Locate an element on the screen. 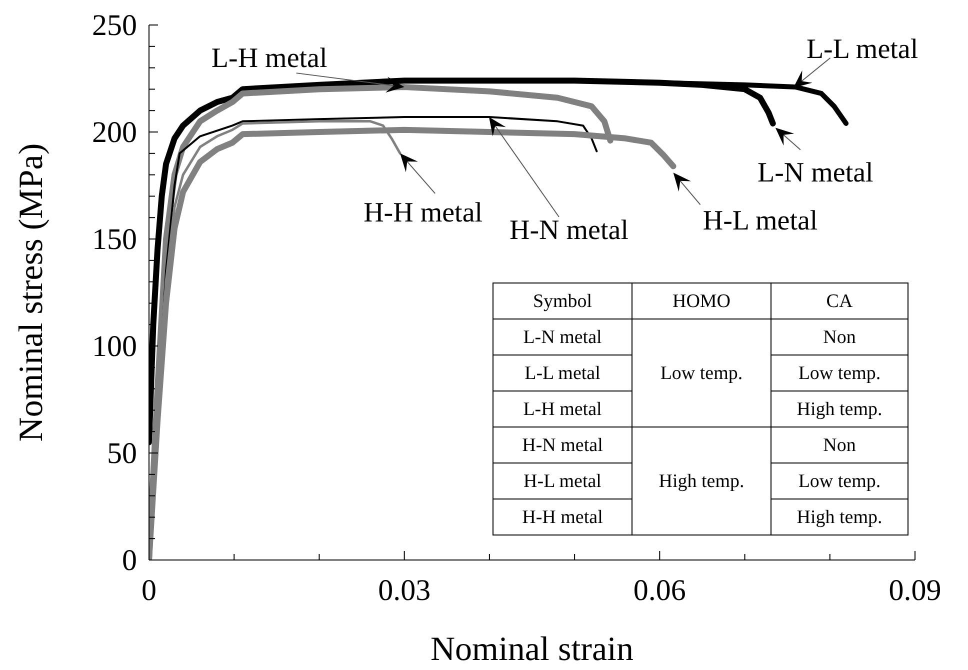  category-label: H-H metal is located at coordinates (562, 517).